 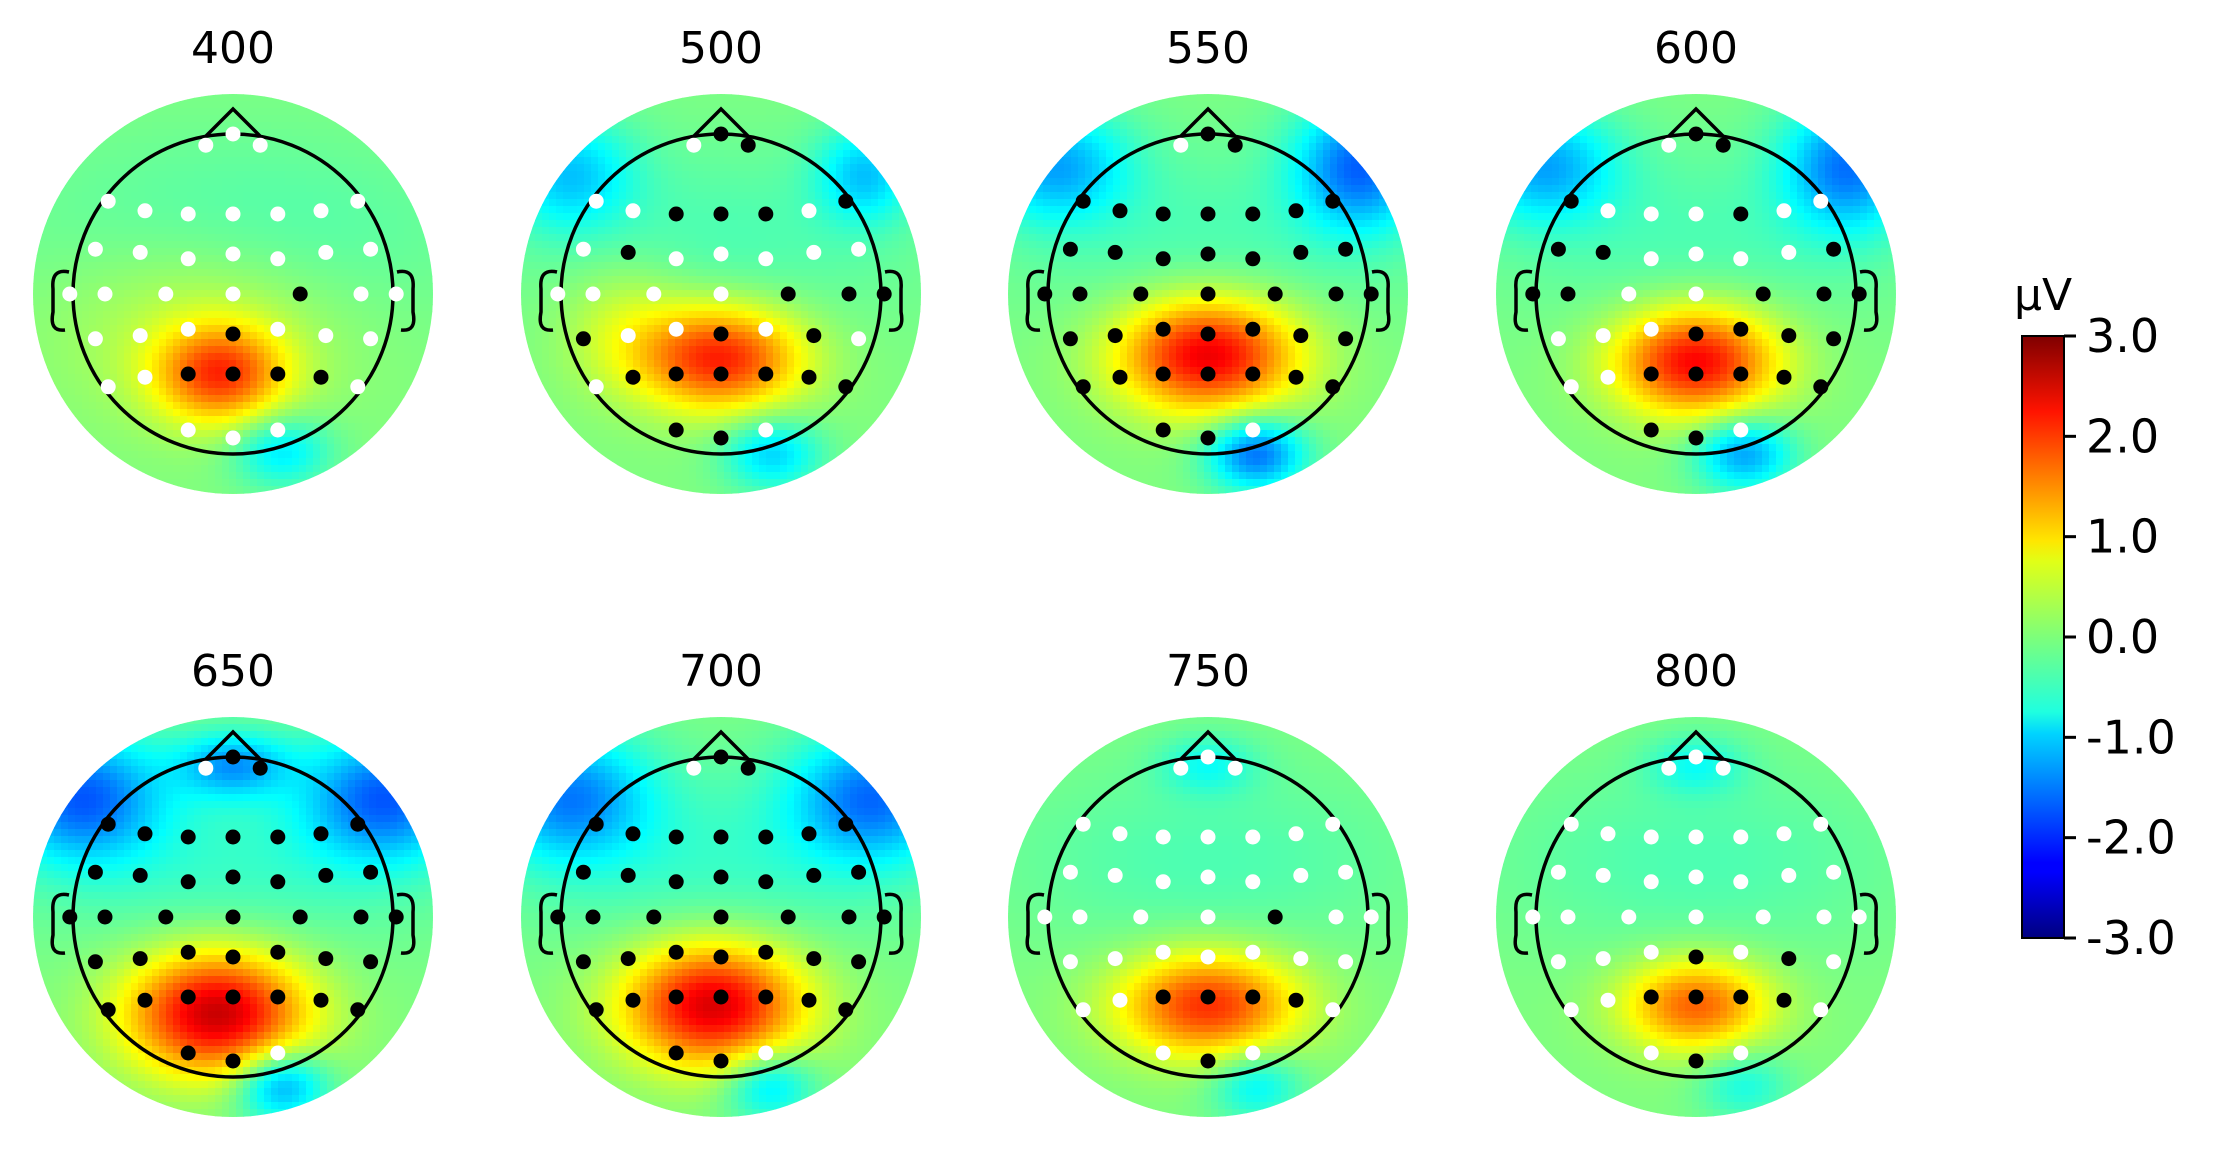 I want to click on colorbar: µV 3.0 2.0 1.0 0.0 -1.0 -2.0 -3.0, so click(x=2095, y=617).